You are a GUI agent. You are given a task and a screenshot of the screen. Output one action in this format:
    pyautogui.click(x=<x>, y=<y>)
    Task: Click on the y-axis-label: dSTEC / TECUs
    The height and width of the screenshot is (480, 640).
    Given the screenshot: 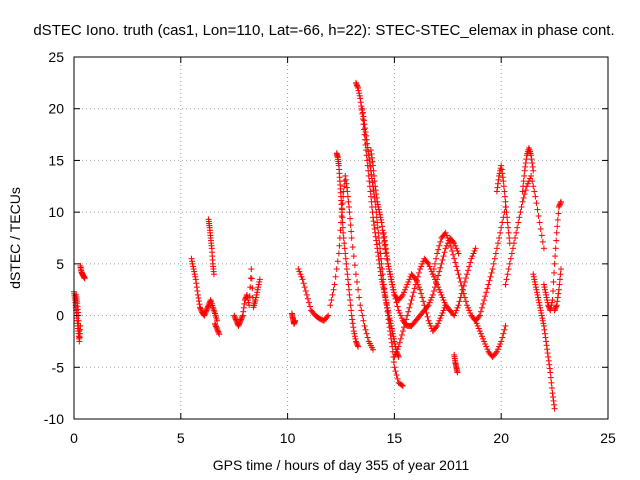 What is the action you would take?
    pyautogui.click(x=15, y=238)
    